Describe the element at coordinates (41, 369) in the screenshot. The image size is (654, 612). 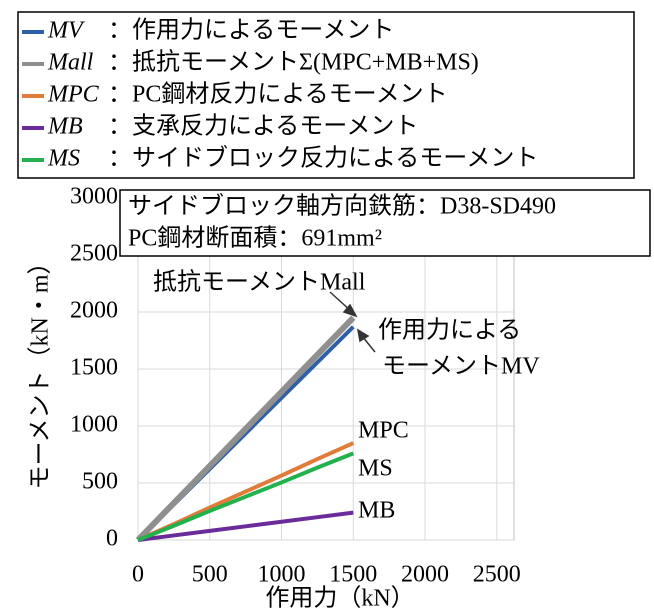
I see `y-axis-label: モーメント（kN・m）` at that location.